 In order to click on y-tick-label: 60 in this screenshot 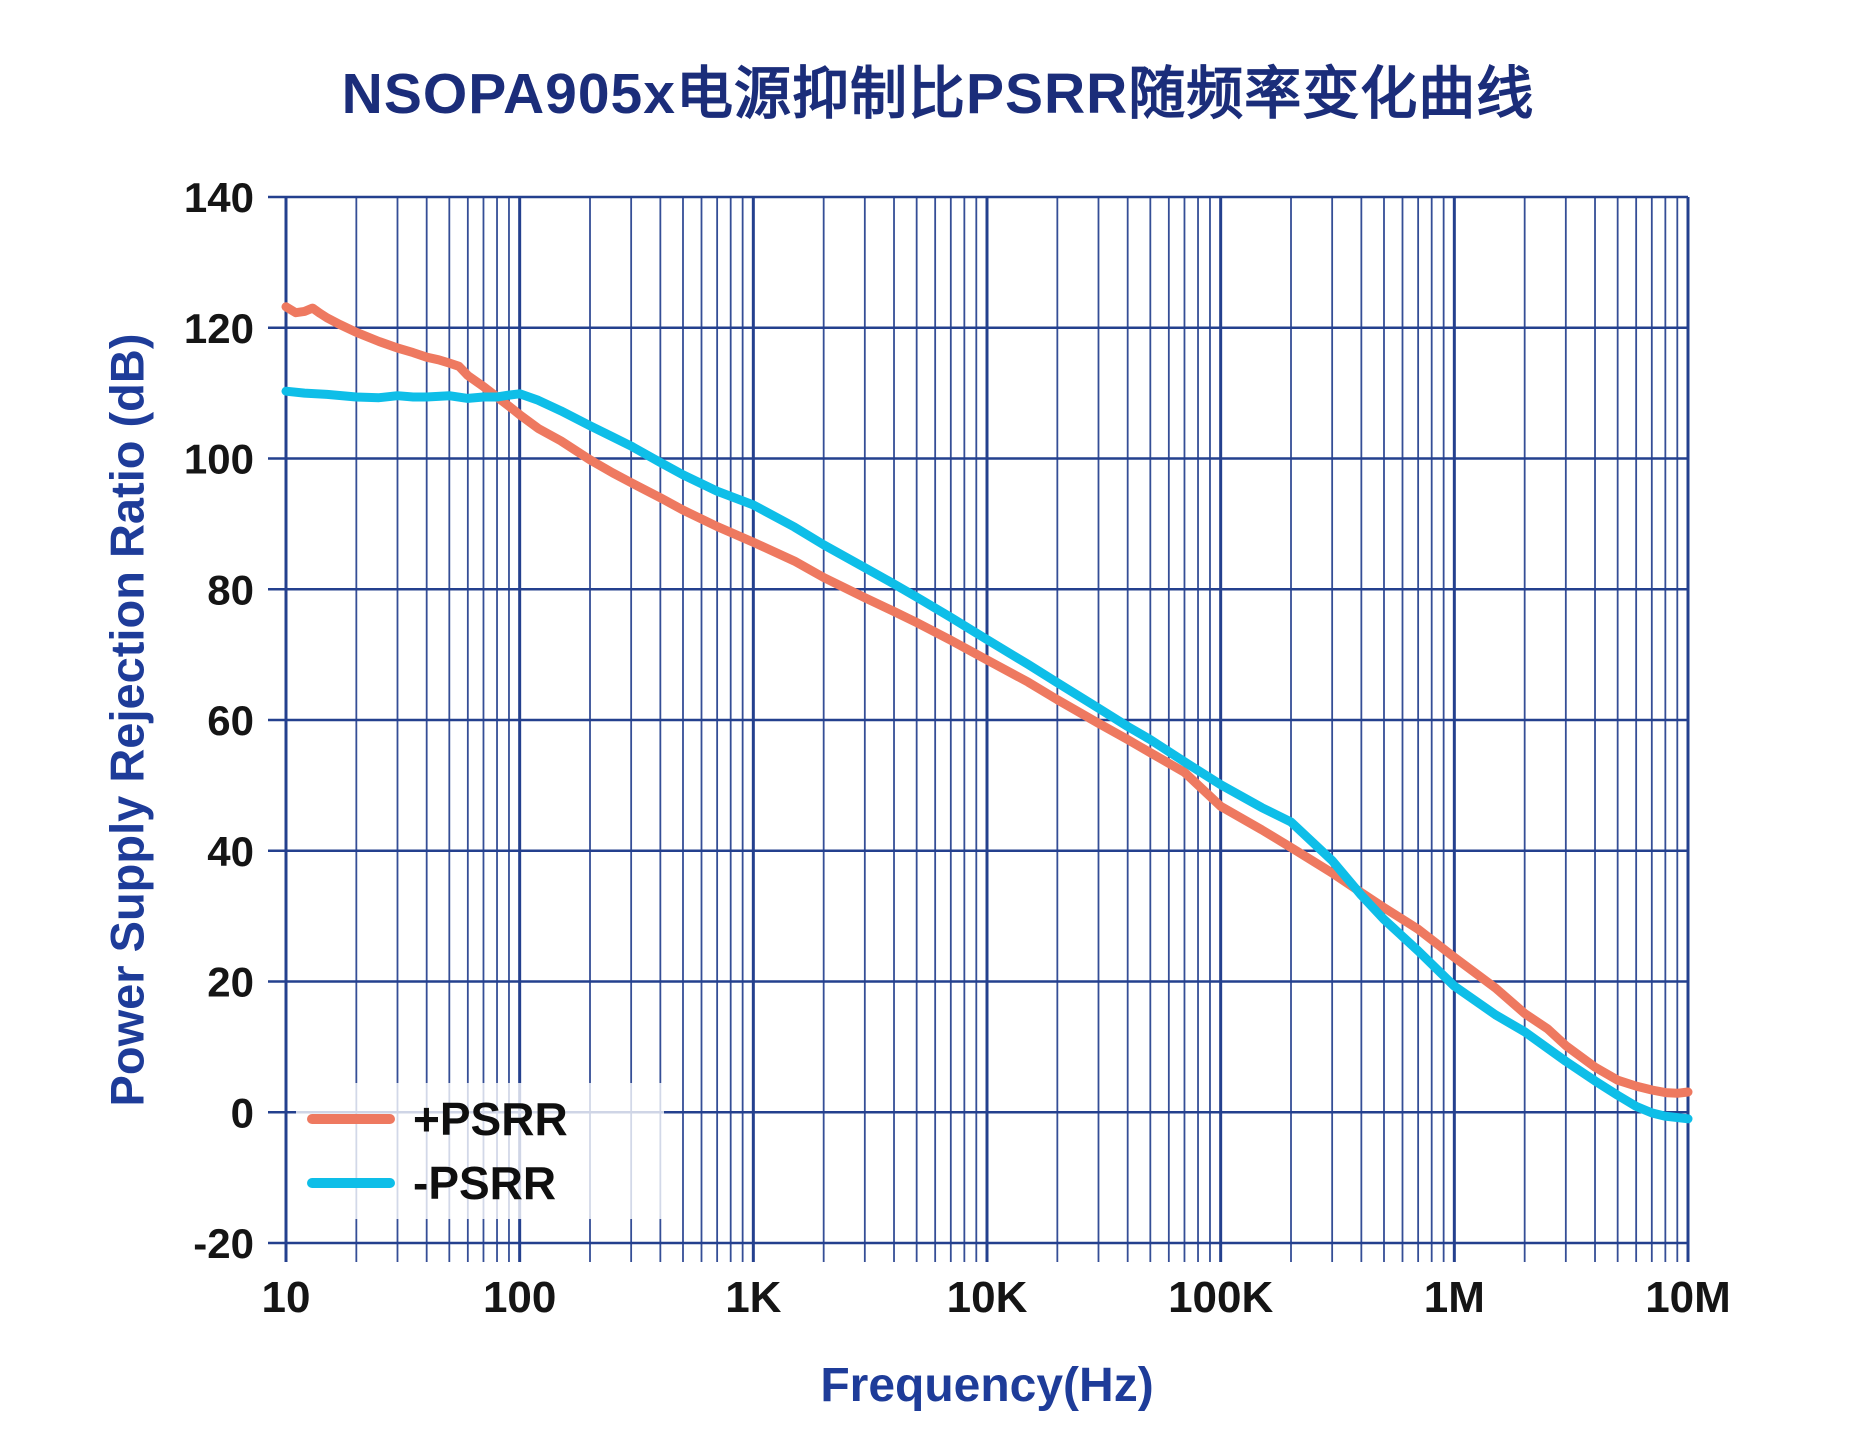, I will do `click(230, 720)`.